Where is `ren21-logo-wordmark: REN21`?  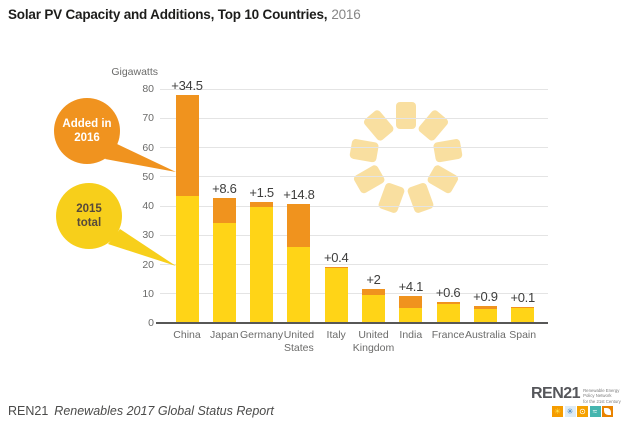 ren21-logo-wordmark: REN21 is located at coordinates (556, 393).